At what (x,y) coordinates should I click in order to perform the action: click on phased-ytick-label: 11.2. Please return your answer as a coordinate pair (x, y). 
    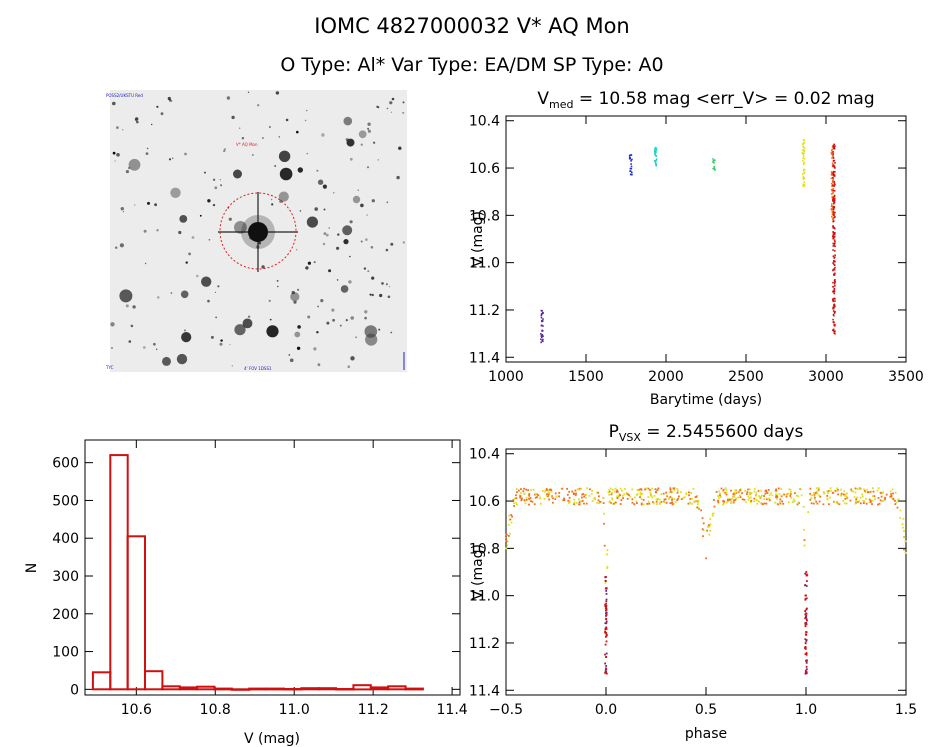
    Looking at the image, I should click on (484, 644).